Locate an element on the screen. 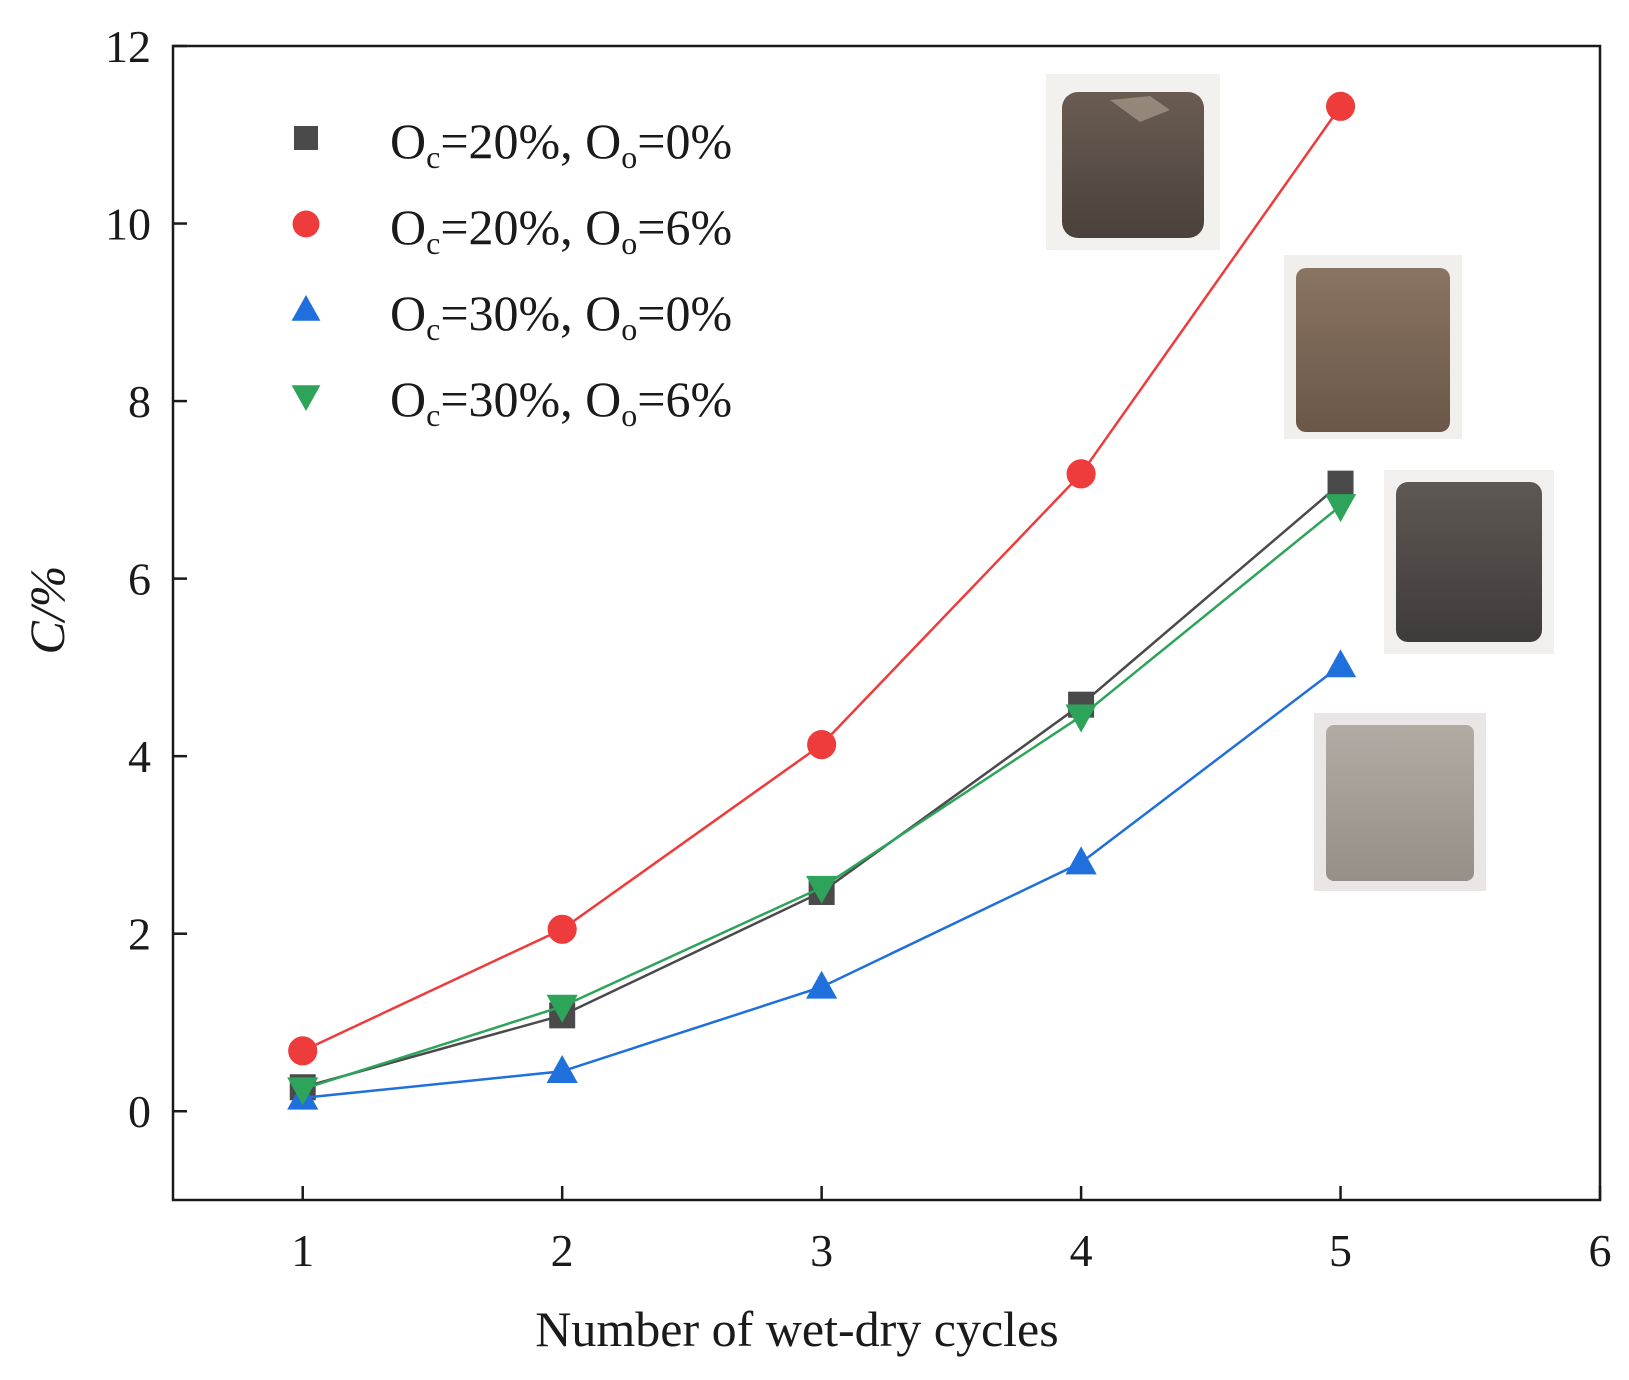 This screenshot has height=1380, width=1629. x-axis-label: Number of wet-dry cycles is located at coordinates (796, 1329).